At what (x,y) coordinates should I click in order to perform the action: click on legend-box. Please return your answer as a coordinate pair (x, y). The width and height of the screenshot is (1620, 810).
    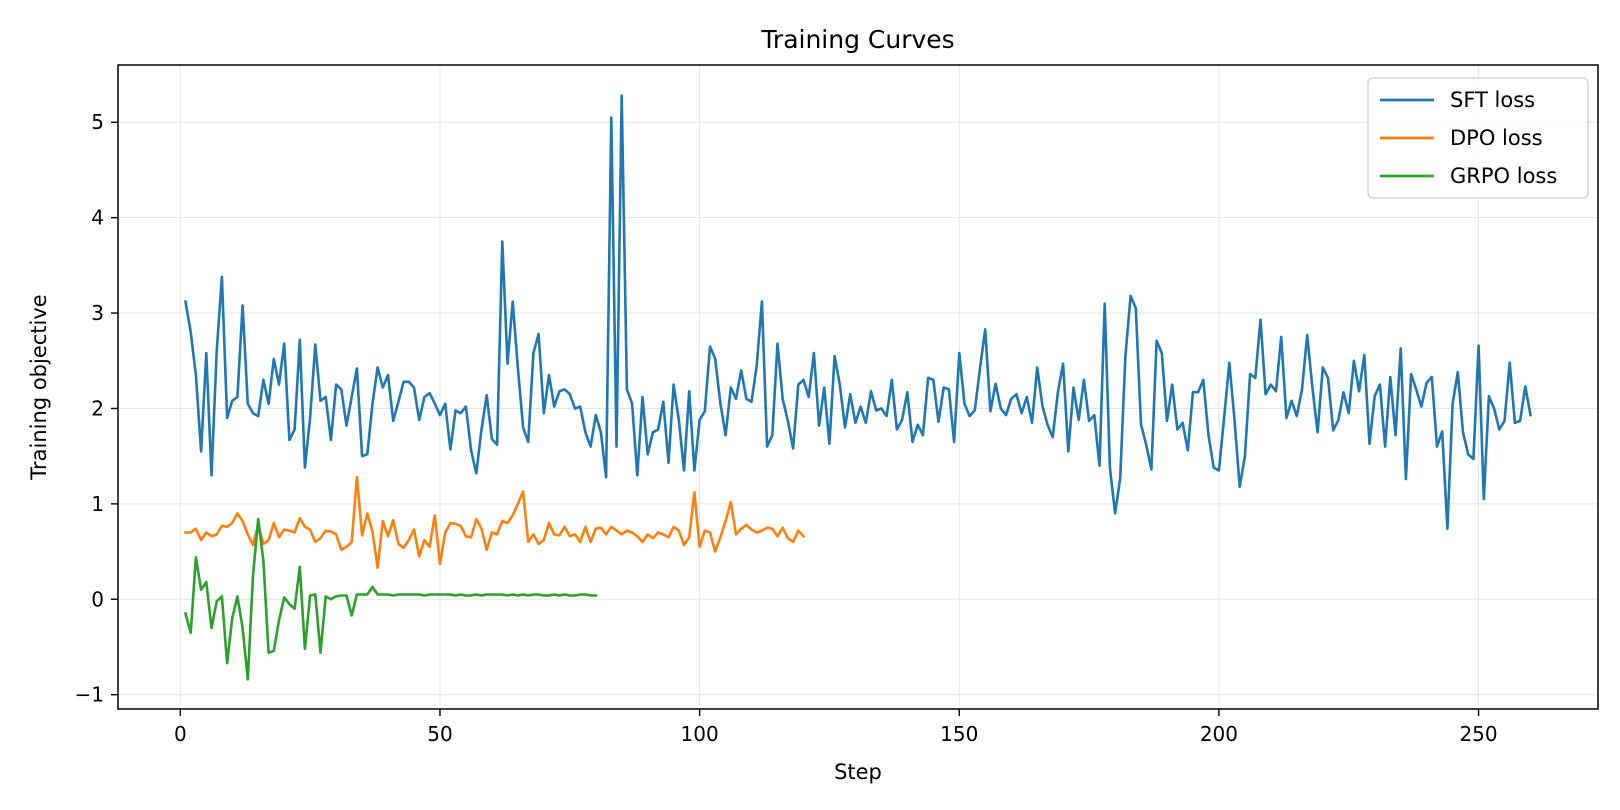
    Looking at the image, I should click on (1478, 138).